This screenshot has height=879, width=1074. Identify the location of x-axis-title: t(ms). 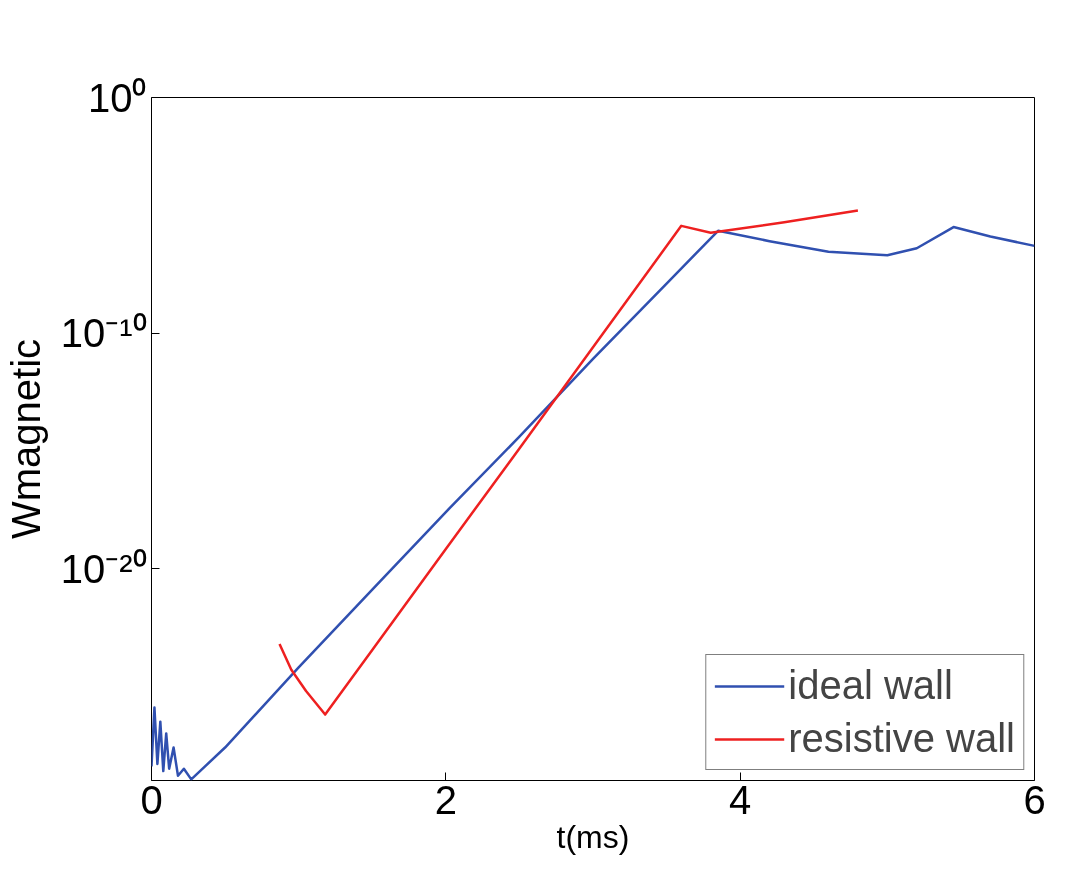
(593, 836).